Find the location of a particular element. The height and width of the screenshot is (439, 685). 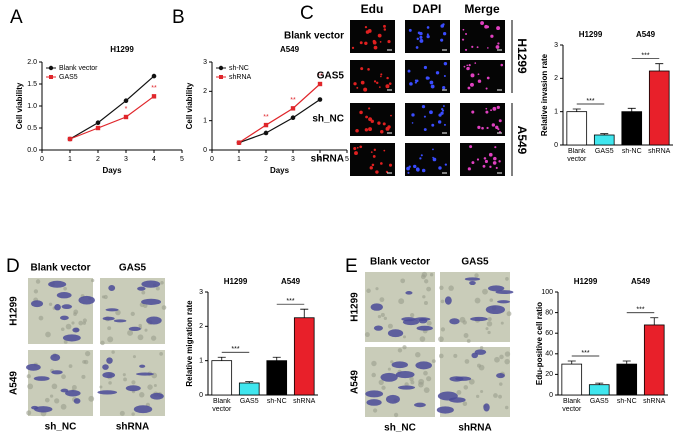

x-tick-label: shRNA is located at coordinates (654, 401).